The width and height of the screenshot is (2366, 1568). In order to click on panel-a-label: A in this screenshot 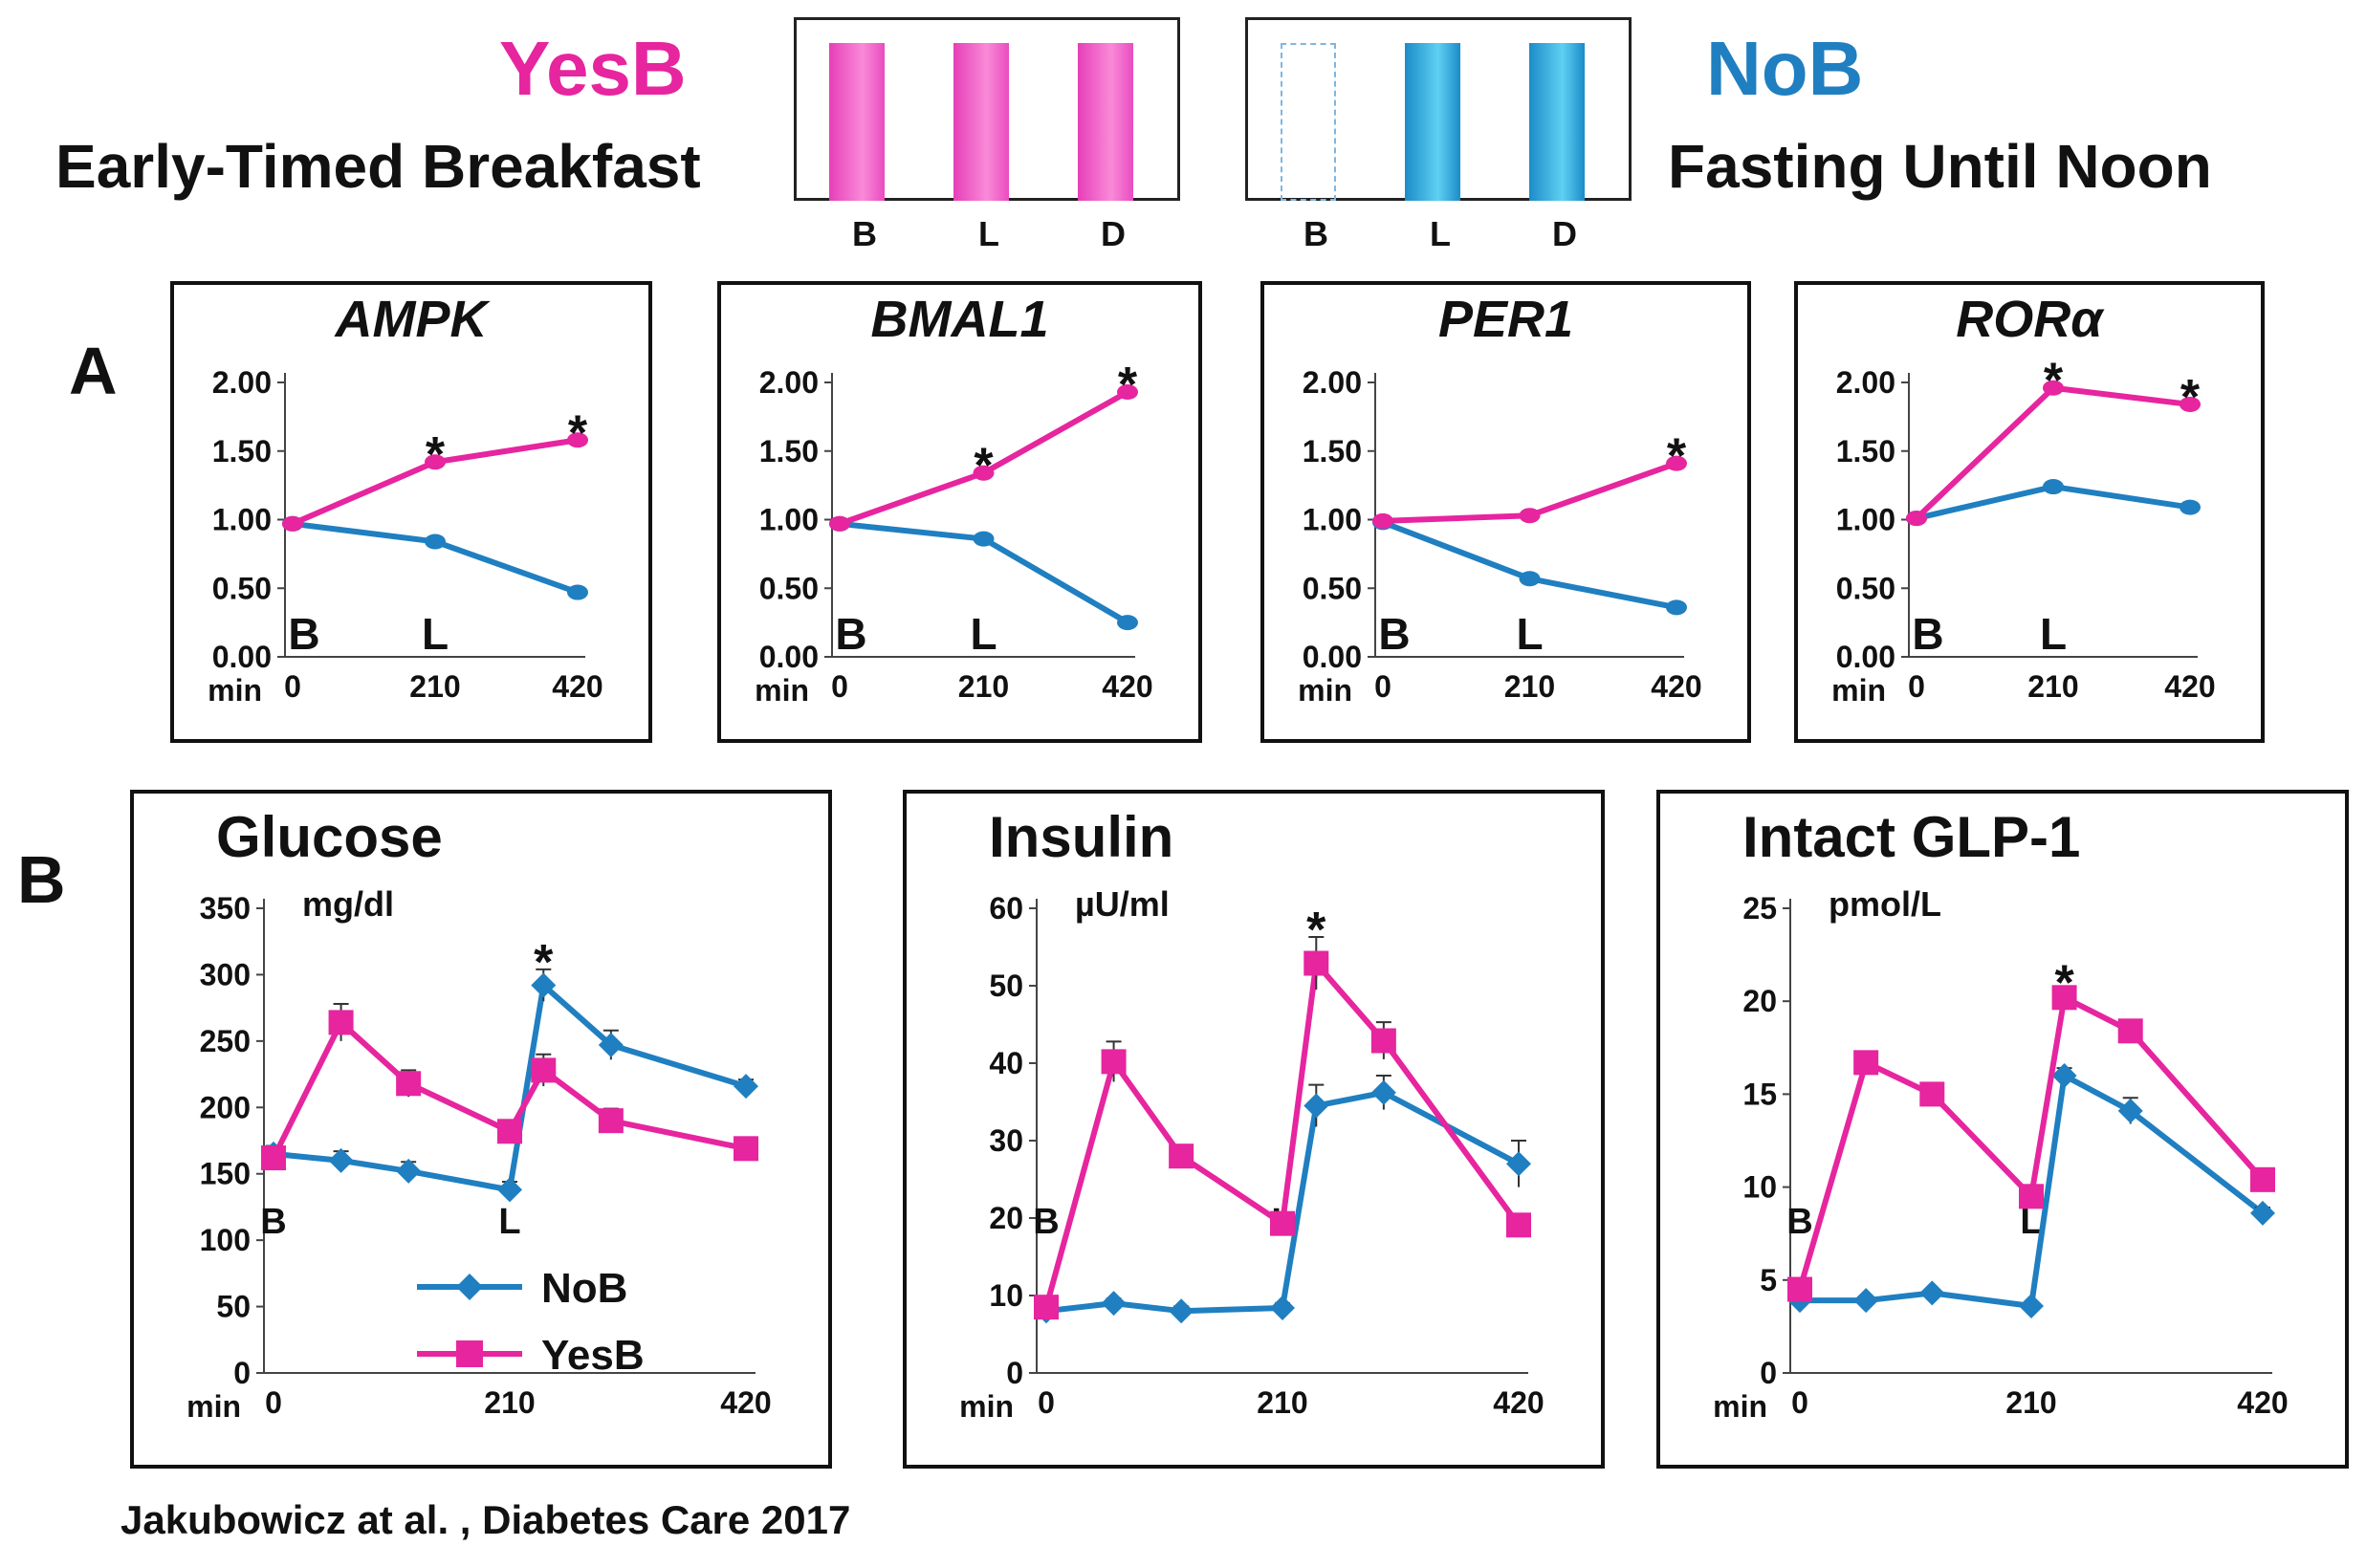, I will do `click(93, 371)`.